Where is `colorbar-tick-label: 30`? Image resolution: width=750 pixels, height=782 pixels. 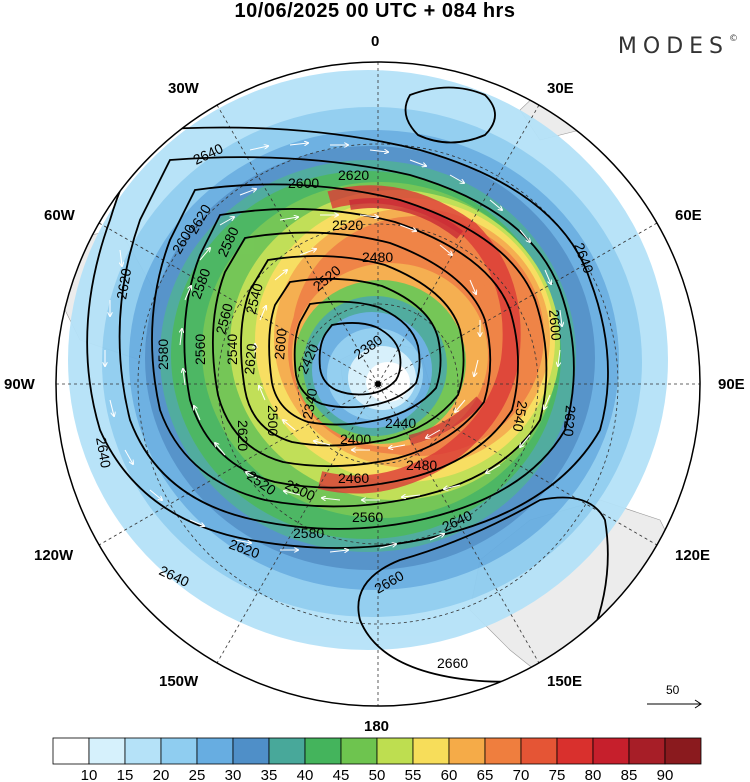 colorbar-tick-label: 30 is located at coordinates (233, 774).